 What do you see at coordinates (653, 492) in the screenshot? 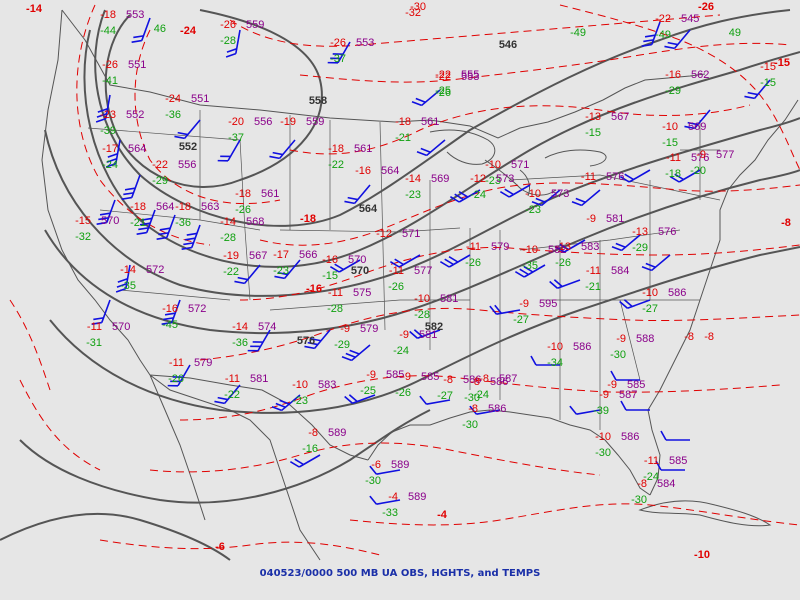
I see `station-plot: -8 584 -30` at bounding box center [653, 492].